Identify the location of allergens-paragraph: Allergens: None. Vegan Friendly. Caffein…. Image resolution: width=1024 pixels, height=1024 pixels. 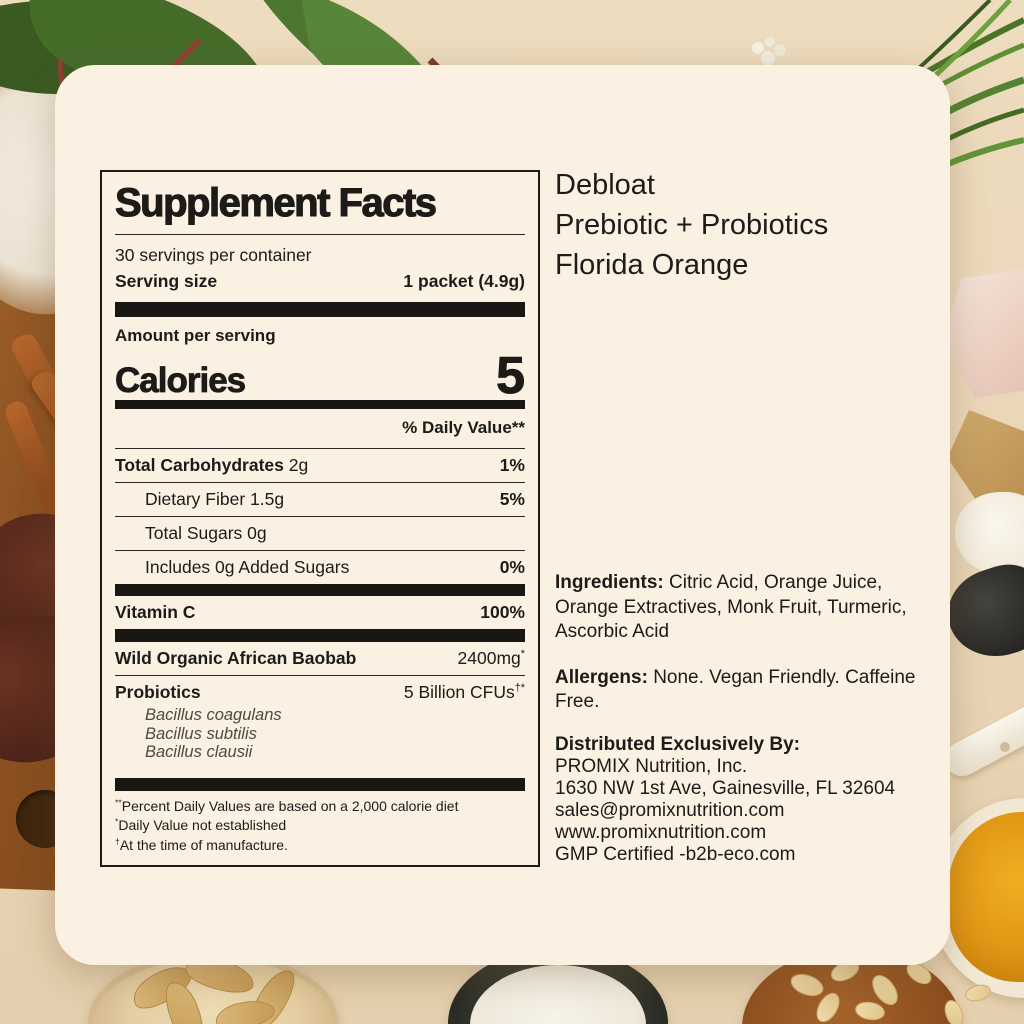
(744, 690).